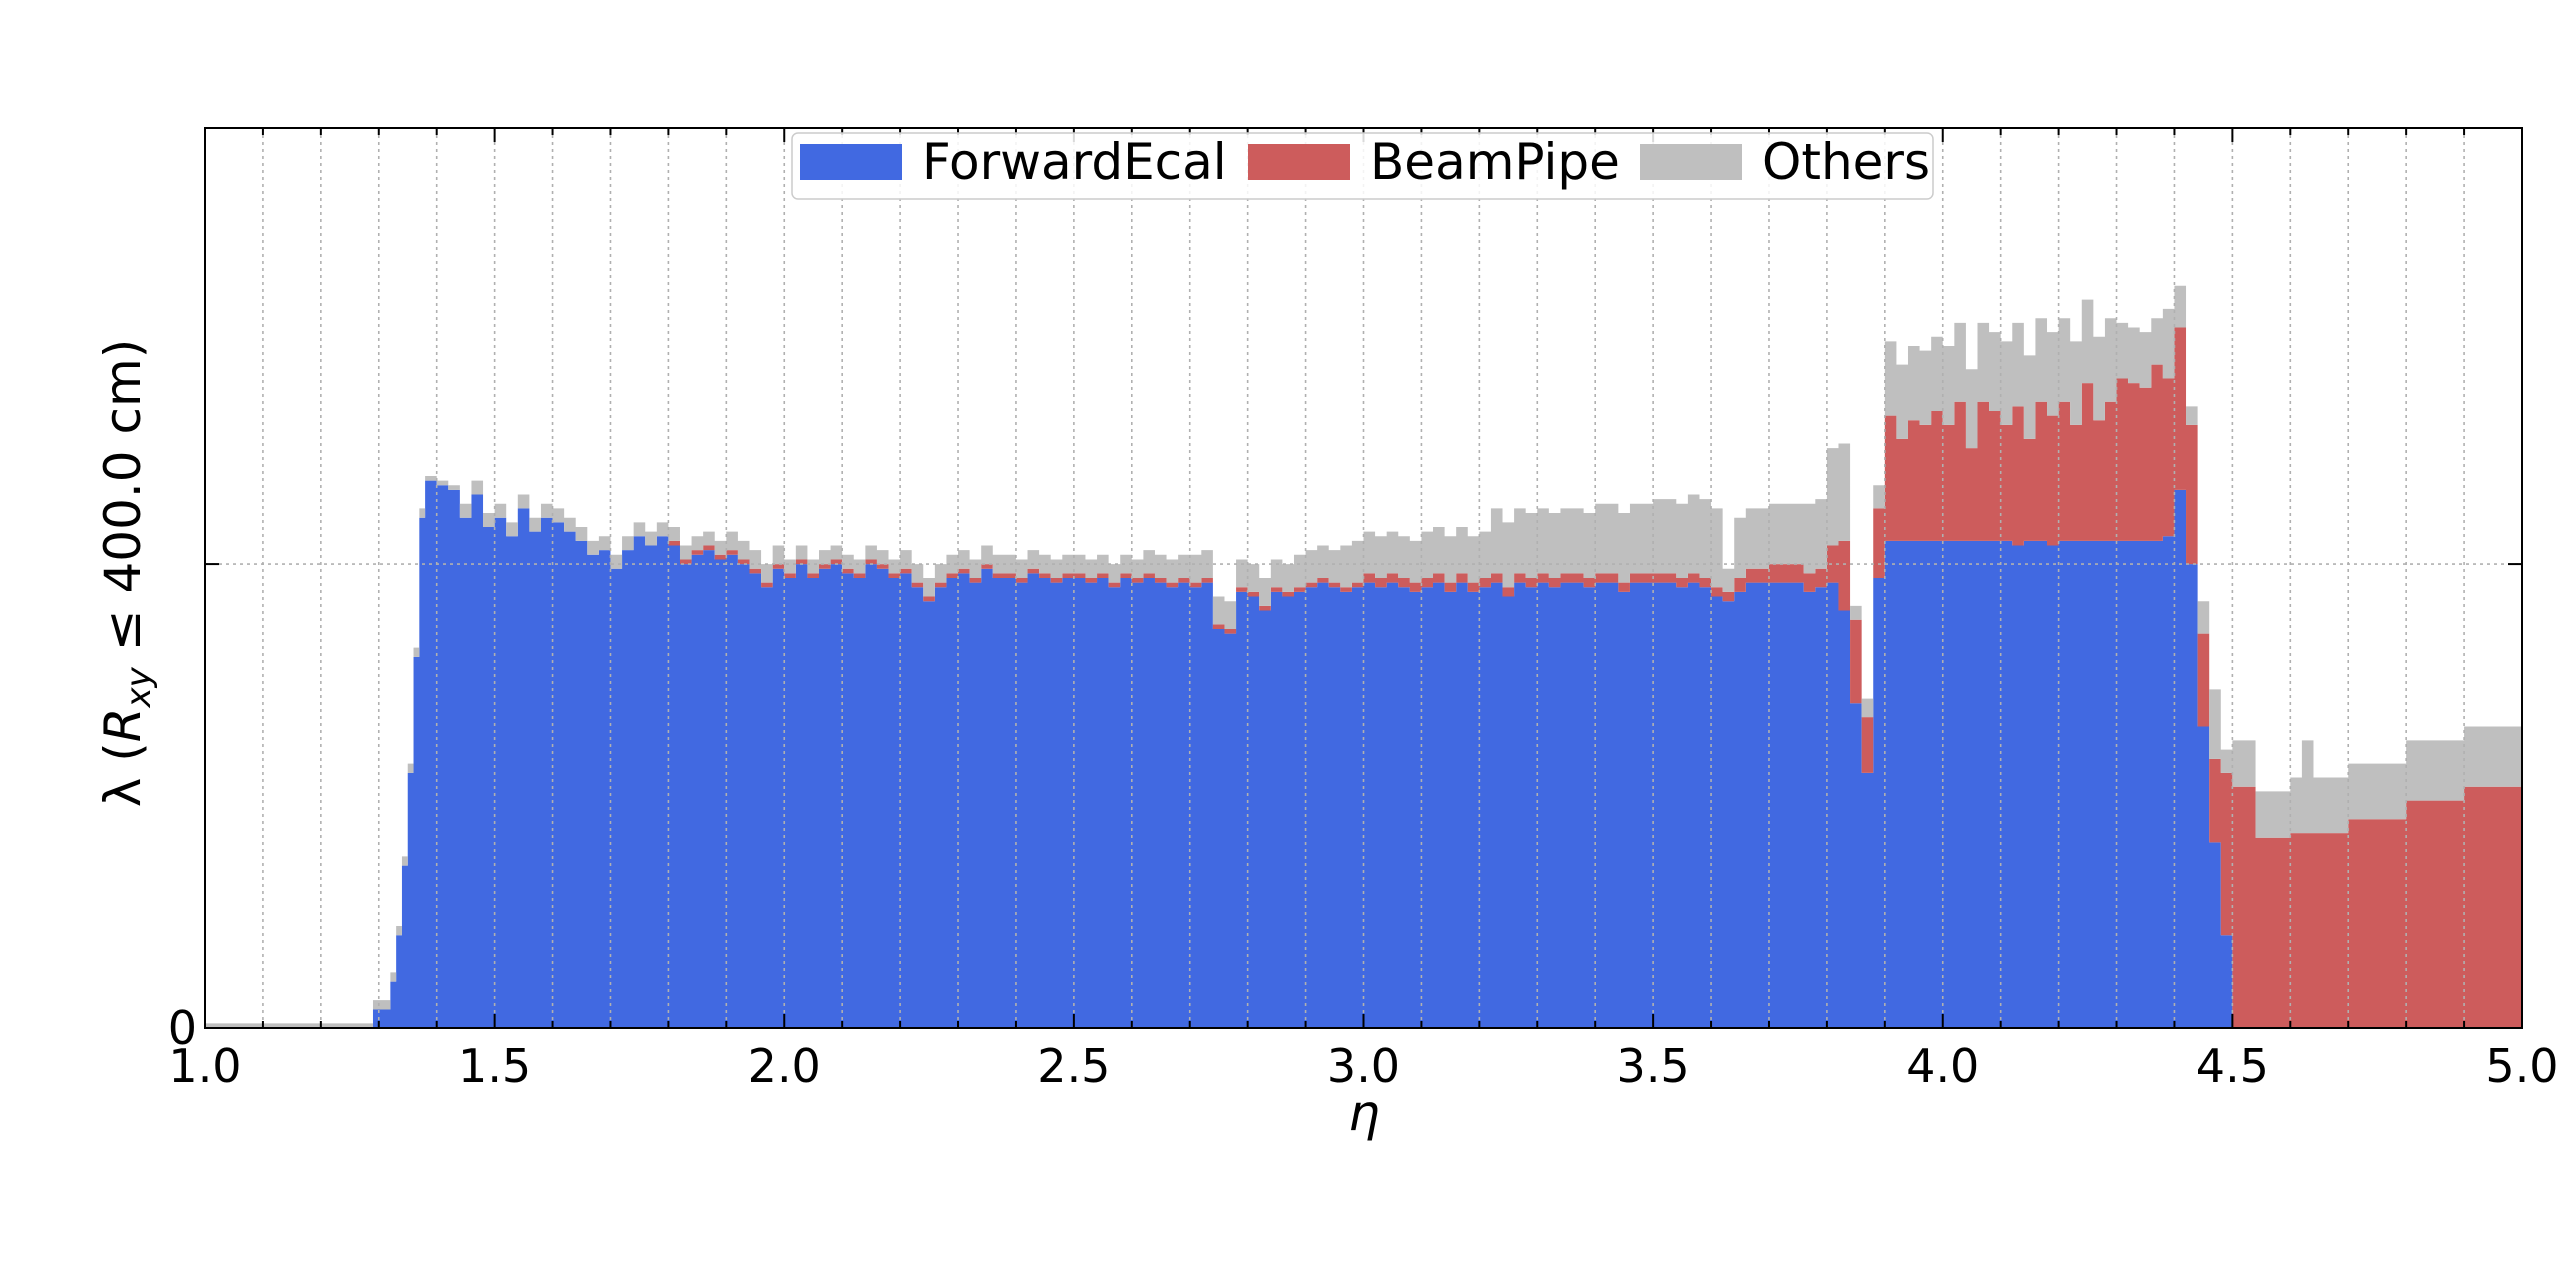 This screenshot has width=2560, height=1280. What do you see at coordinates (123, 724) in the screenshot?
I see `y-axis-label-r: R` at bounding box center [123, 724].